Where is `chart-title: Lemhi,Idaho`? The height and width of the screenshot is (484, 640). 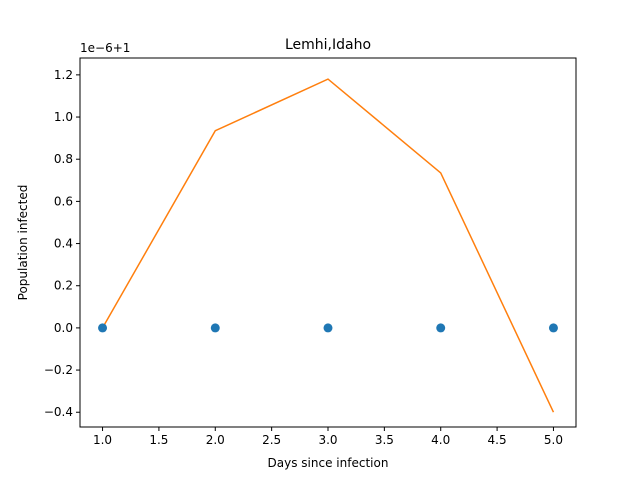 chart-title: Lemhi,Idaho is located at coordinates (328, 45).